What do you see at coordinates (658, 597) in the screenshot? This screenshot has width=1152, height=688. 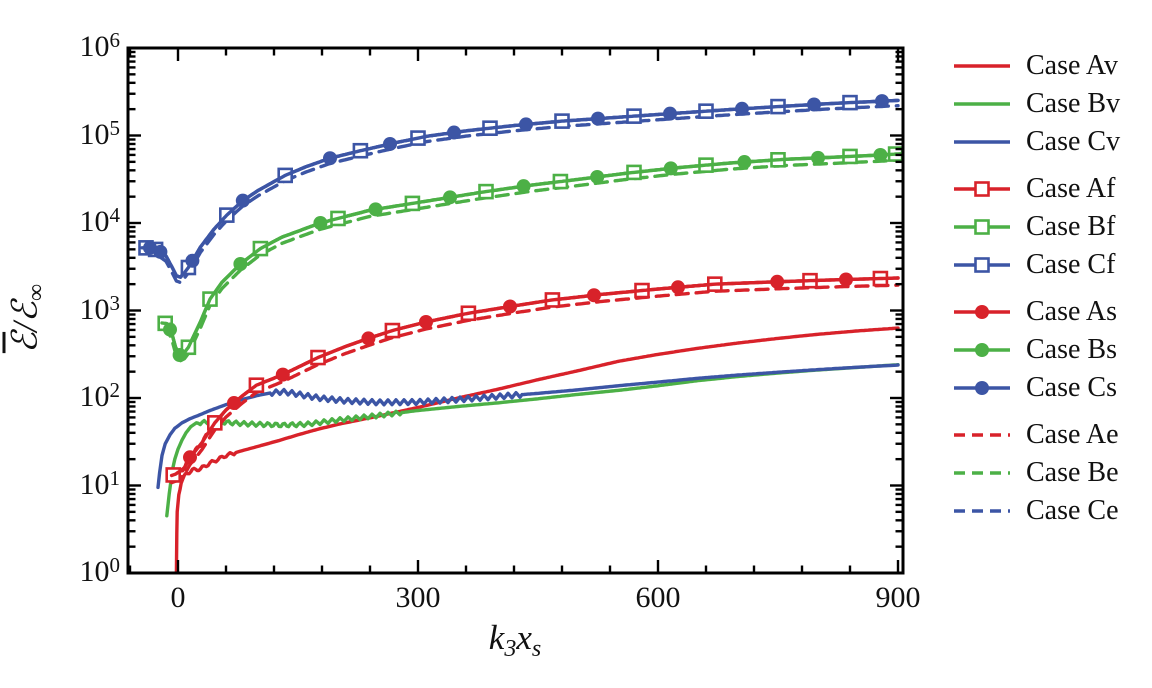 I see `x-tick-label: 600` at bounding box center [658, 597].